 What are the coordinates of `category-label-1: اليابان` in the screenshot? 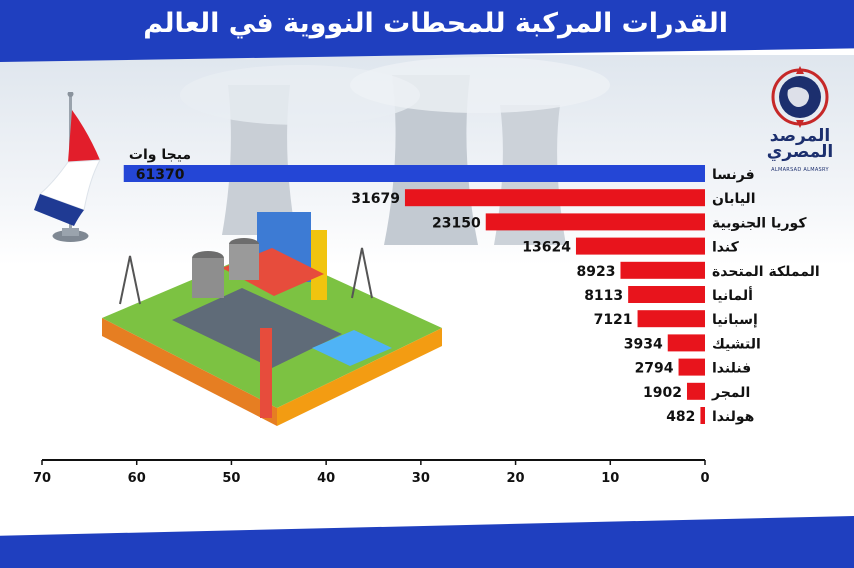 It's located at (734, 199).